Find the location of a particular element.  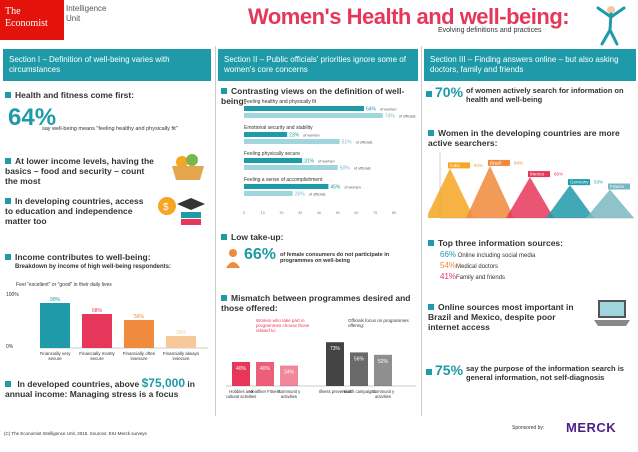

eiu-unit-label: Intelligence Unit is located at coordinates (86, 14).